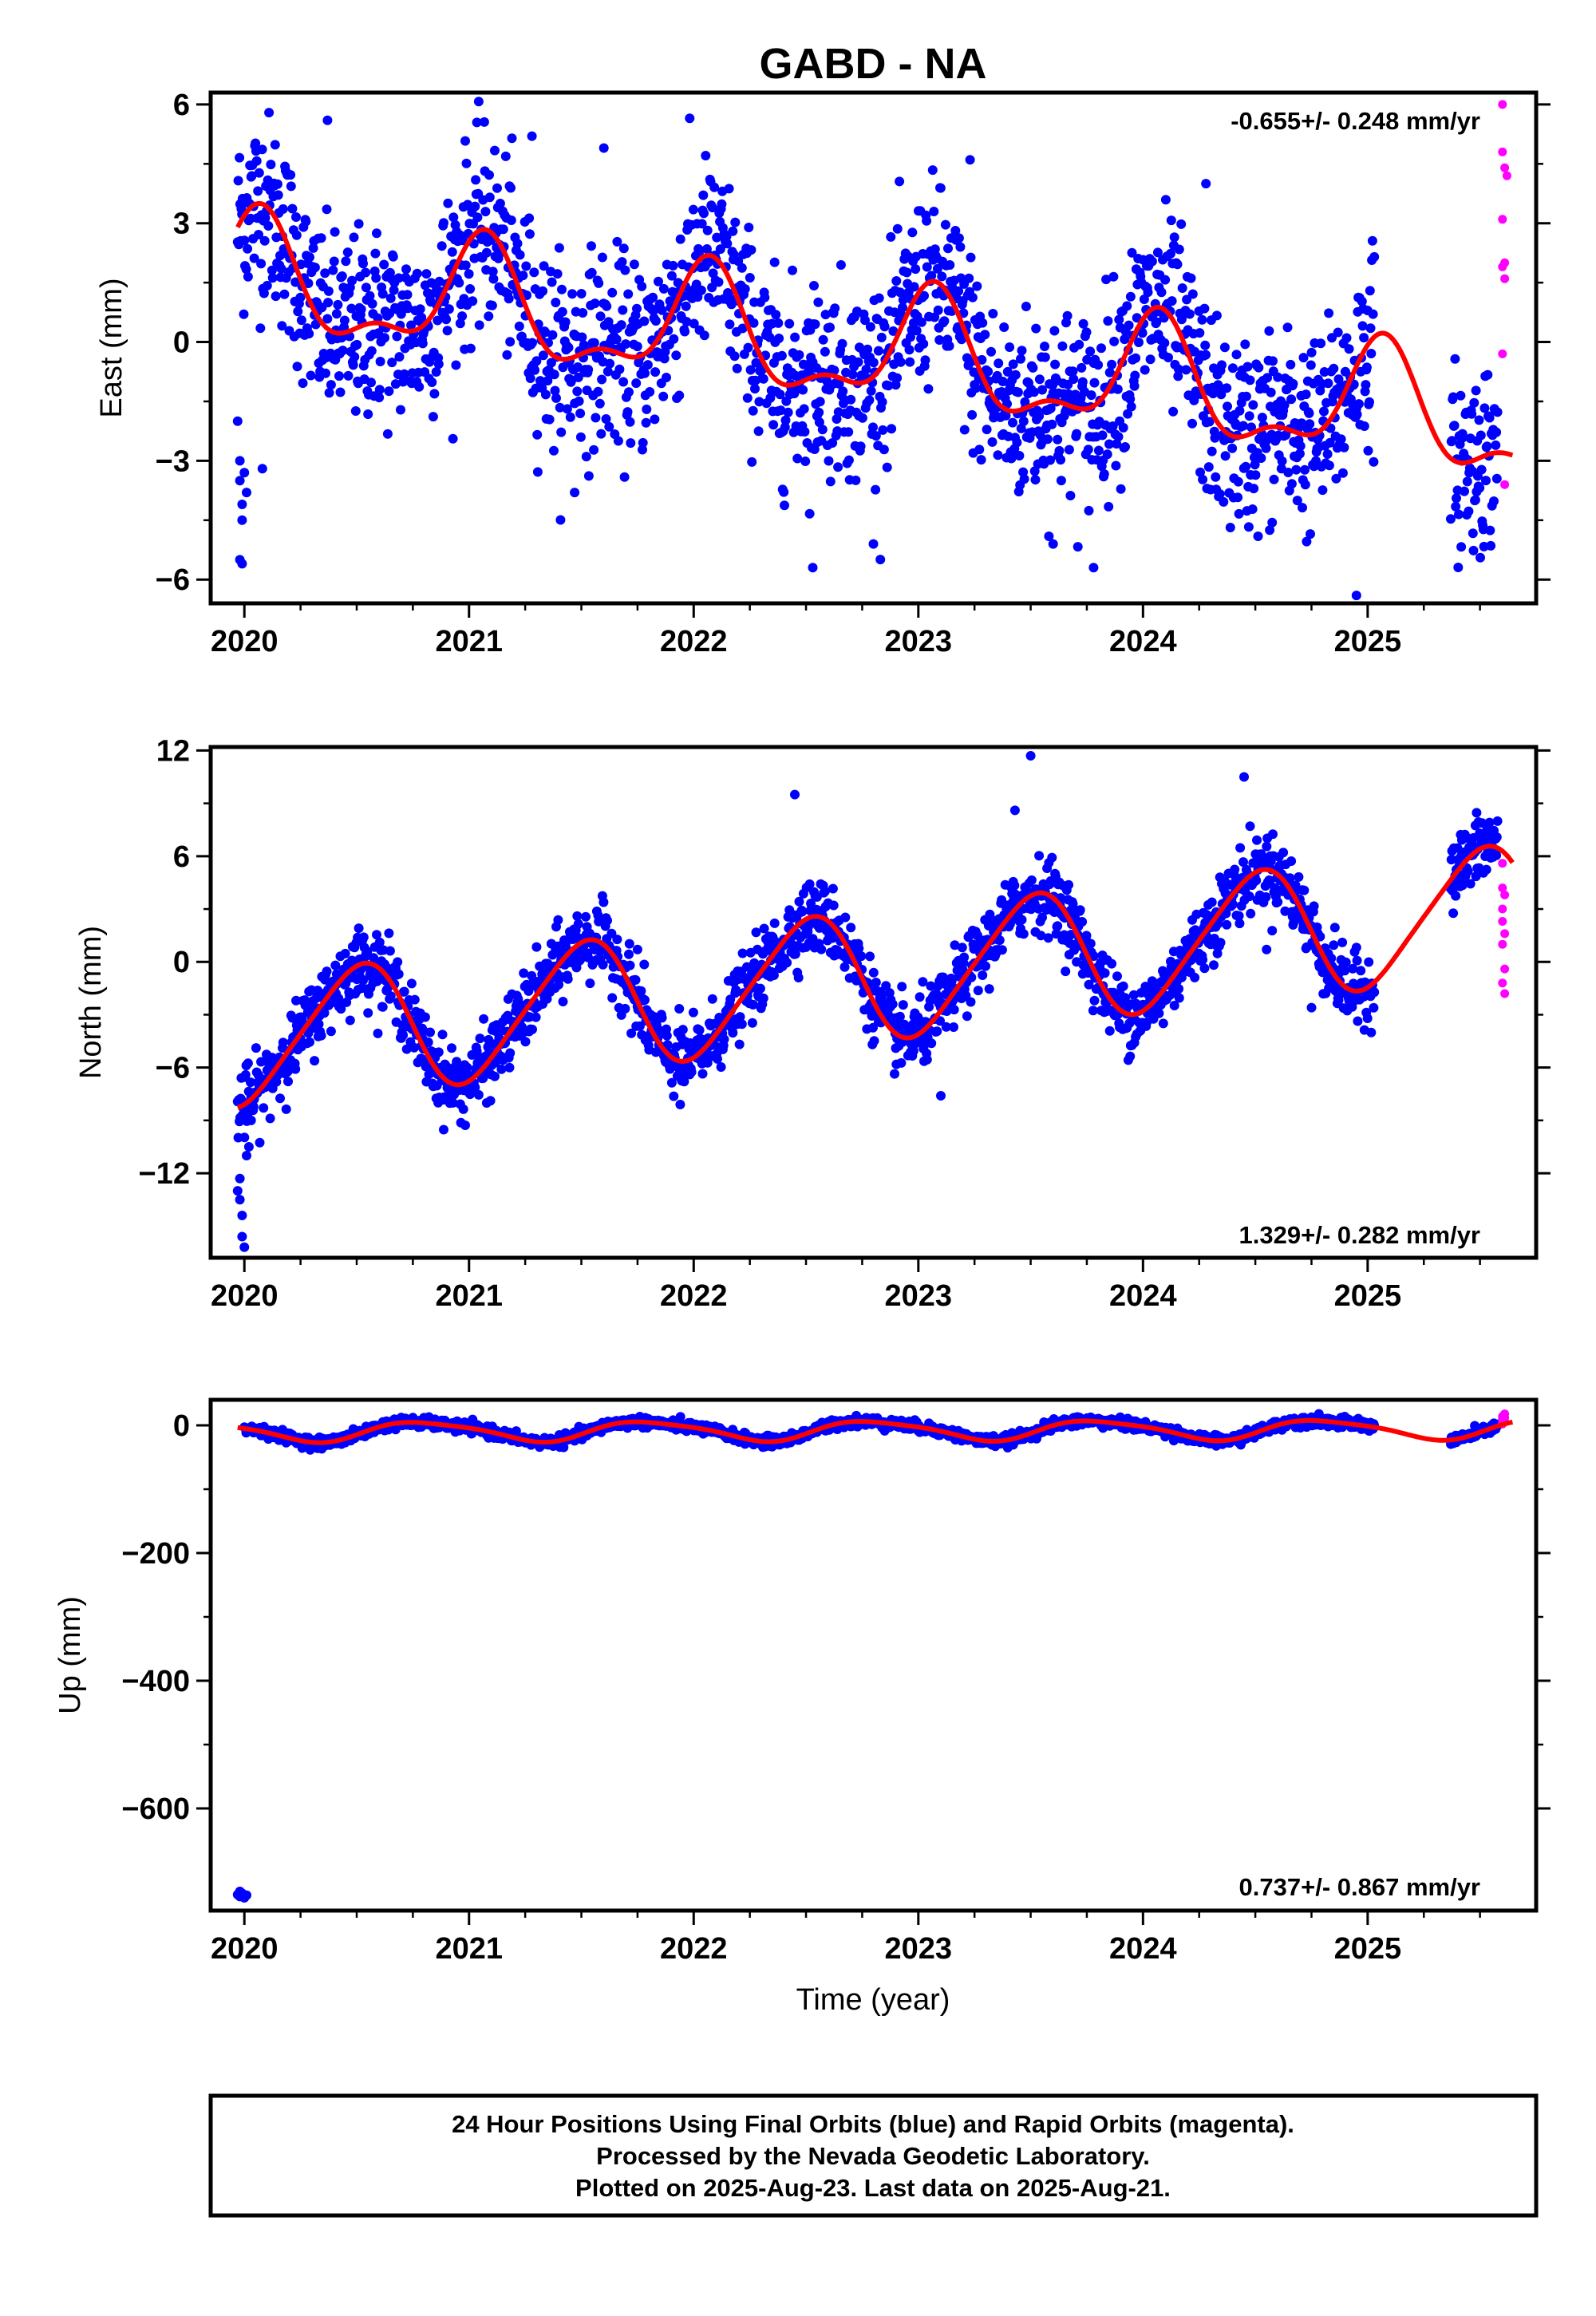 This screenshot has width=1596, height=2316. Describe the element at coordinates (173, 1068) in the screenshot. I see `north-y-tick-label: −6` at that location.